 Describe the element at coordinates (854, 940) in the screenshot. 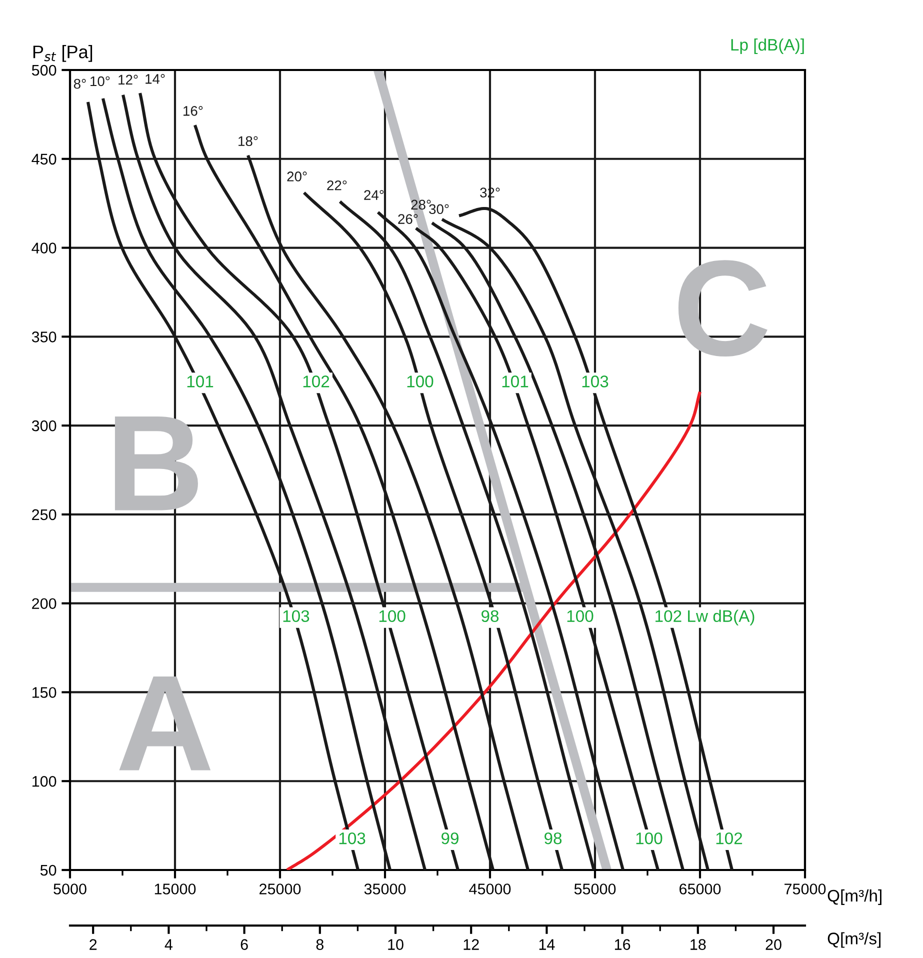

I see `x2-axis-title: Q[m³/s]` at that location.